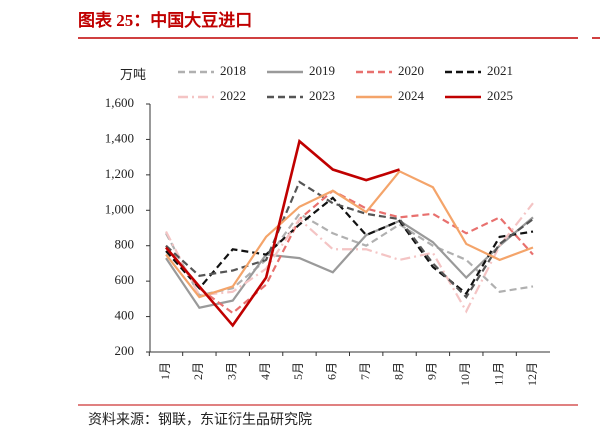  What do you see at coordinates (233, 95) in the screenshot?
I see `legend-label: 2022` at bounding box center [233, 95].